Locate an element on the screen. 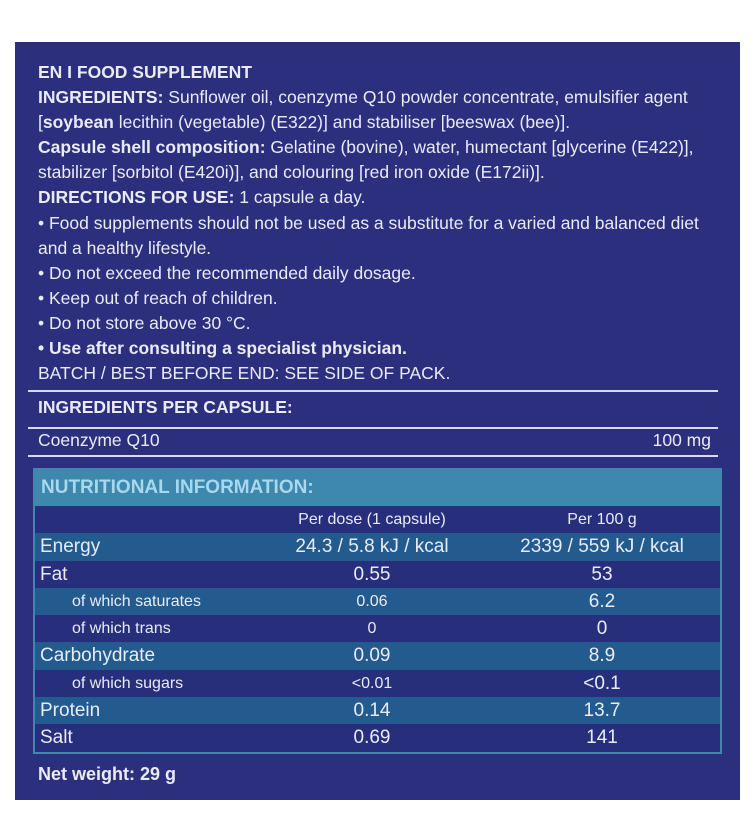  per-100g-value: <0.1 is located at coordinates (602, 683).